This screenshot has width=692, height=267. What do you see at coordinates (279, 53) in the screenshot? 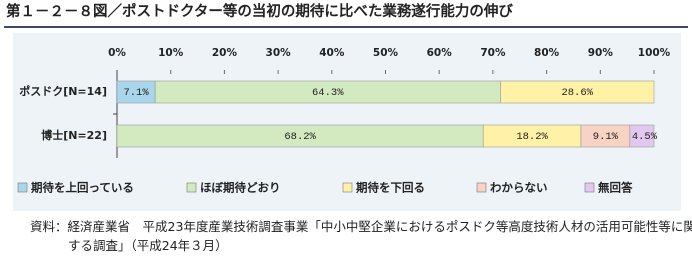
I see `x-tick-label: 30%` at bounding box center [279, 53].